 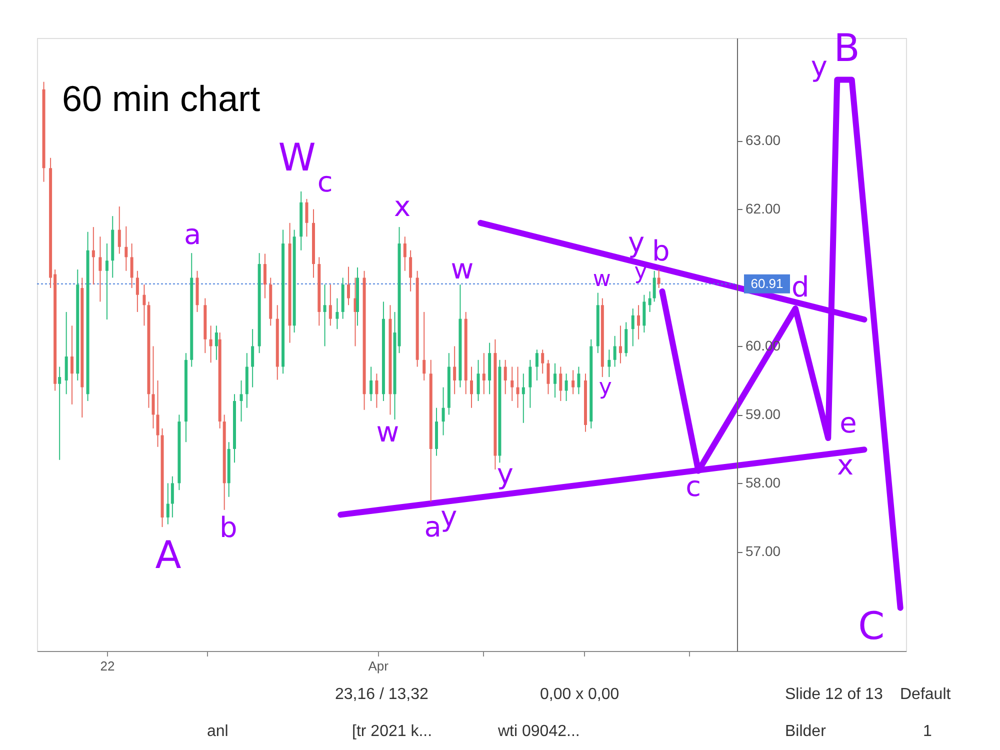 What do you see at coordinates (834, 694) in the screenshot?
I see `text: Slide 12 of 13` at bounding box center [834, 694].